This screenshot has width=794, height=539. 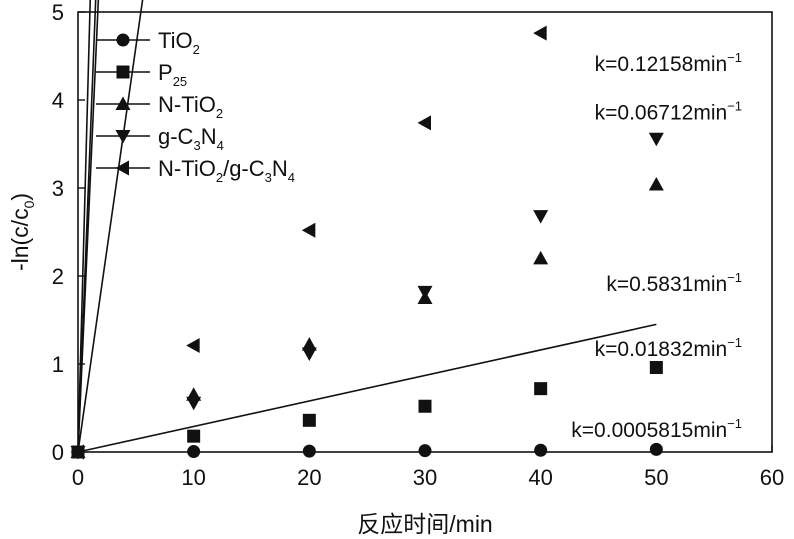 What do you see at coordinates (58, 364) in the screenshot?
I see `y-tick-label: 1` at bounding box center [58, 364].